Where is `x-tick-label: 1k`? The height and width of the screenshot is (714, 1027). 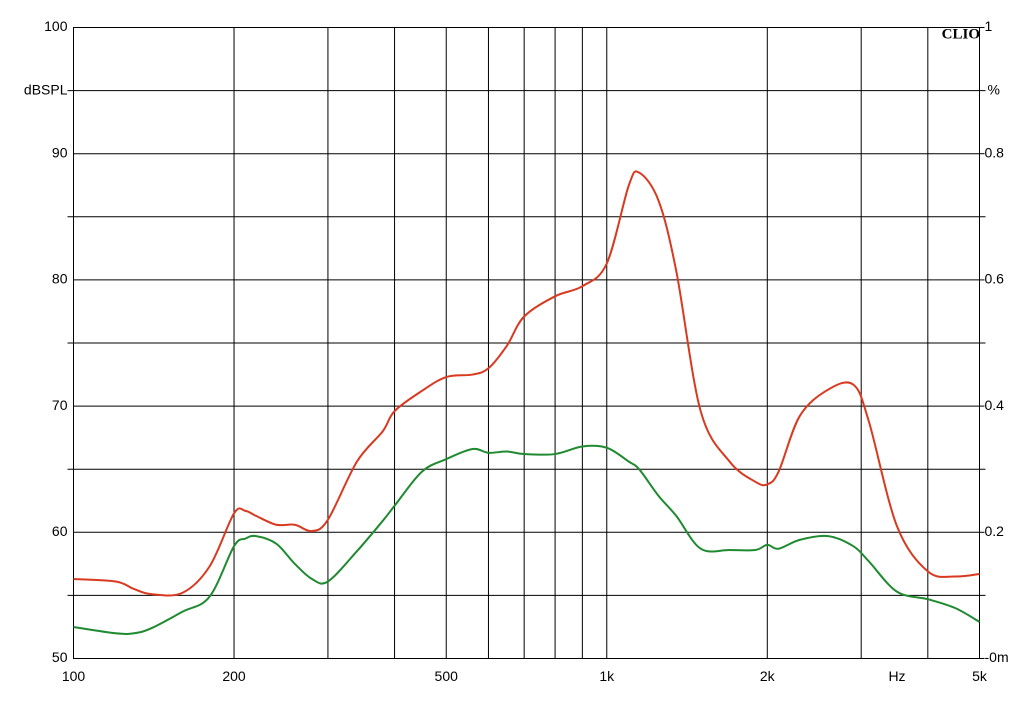
x-tick-label: 1k is located at coordinates (607, 676).